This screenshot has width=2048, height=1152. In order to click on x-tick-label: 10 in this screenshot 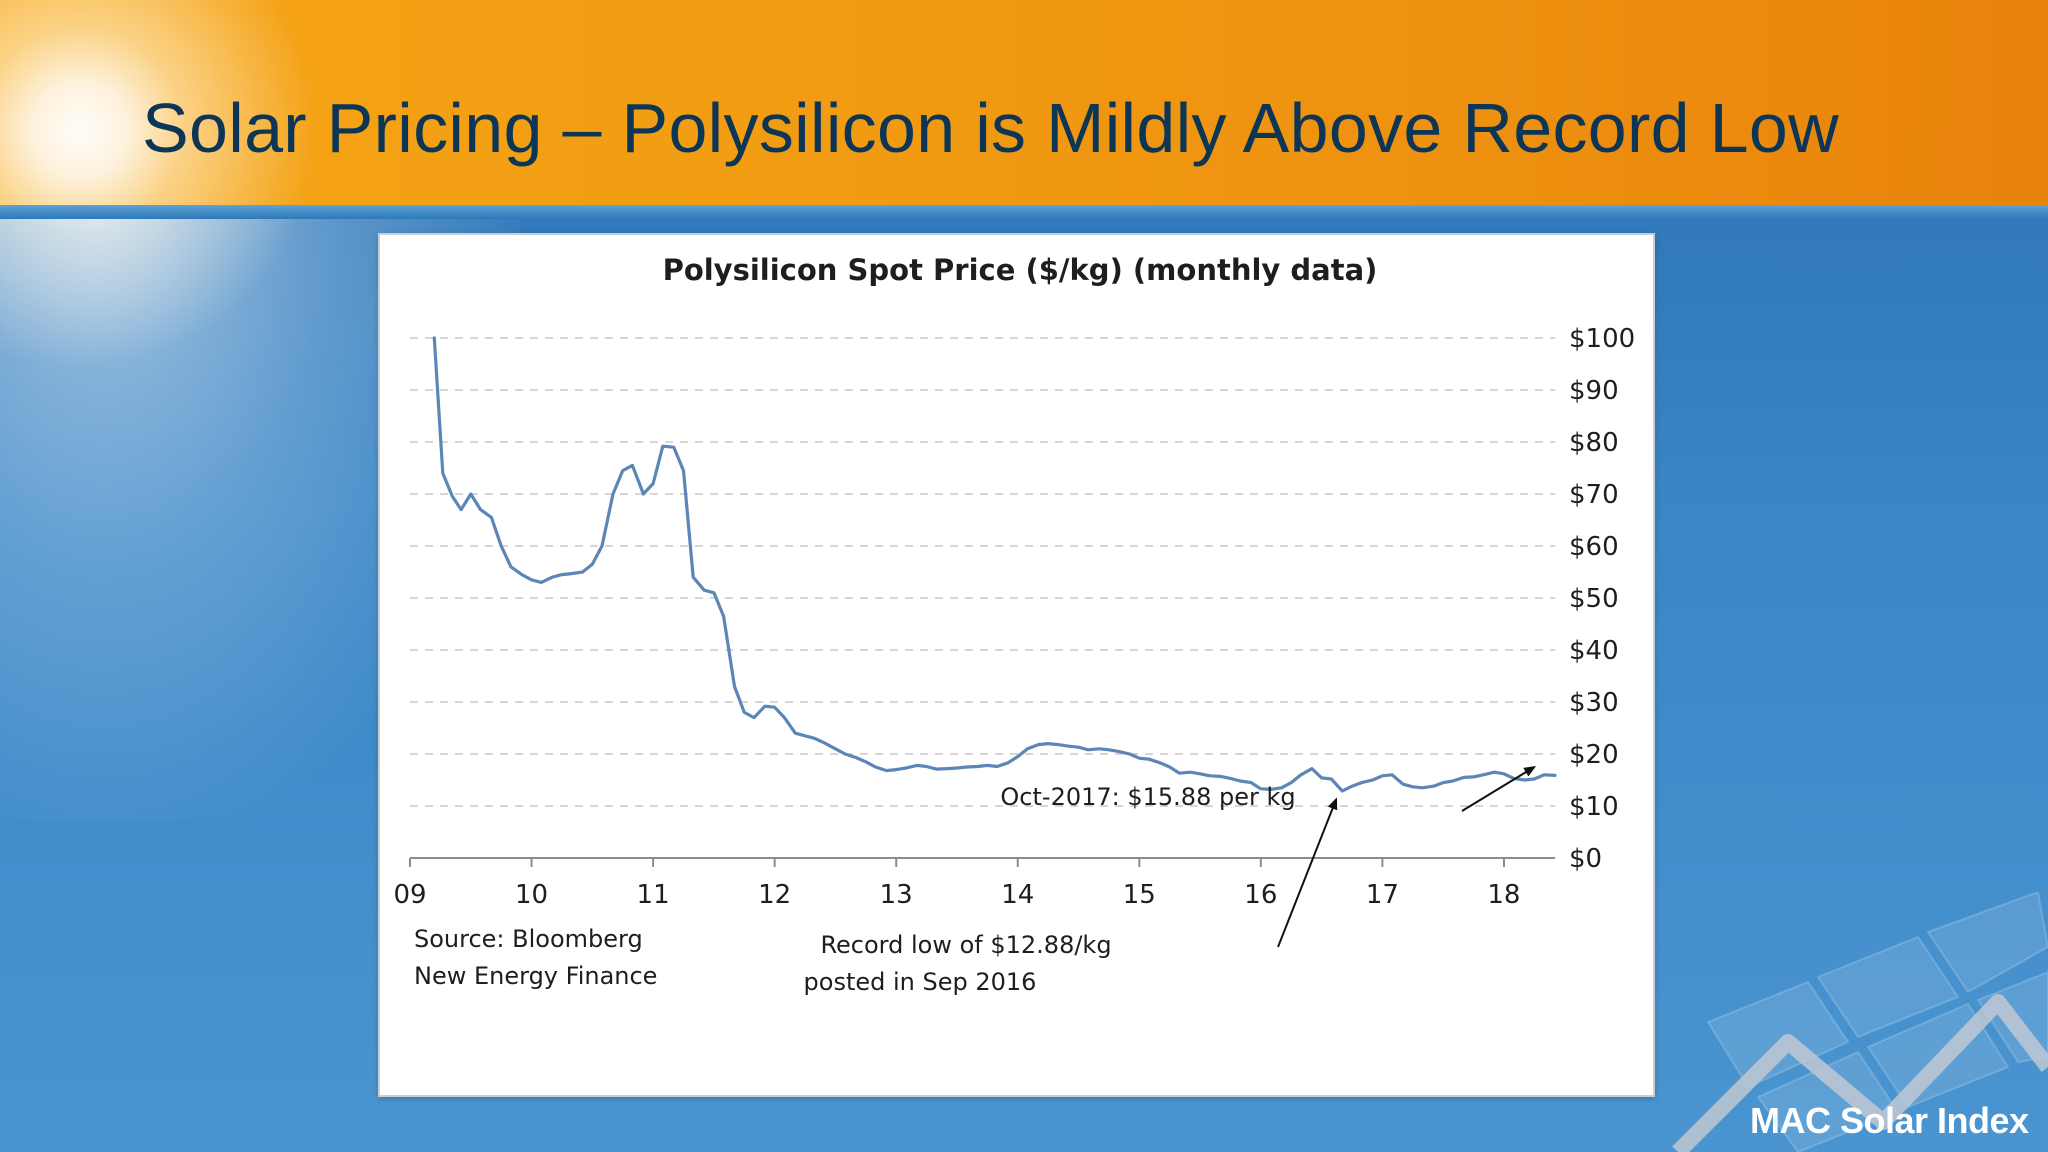, I will do `click(531, 895)`.